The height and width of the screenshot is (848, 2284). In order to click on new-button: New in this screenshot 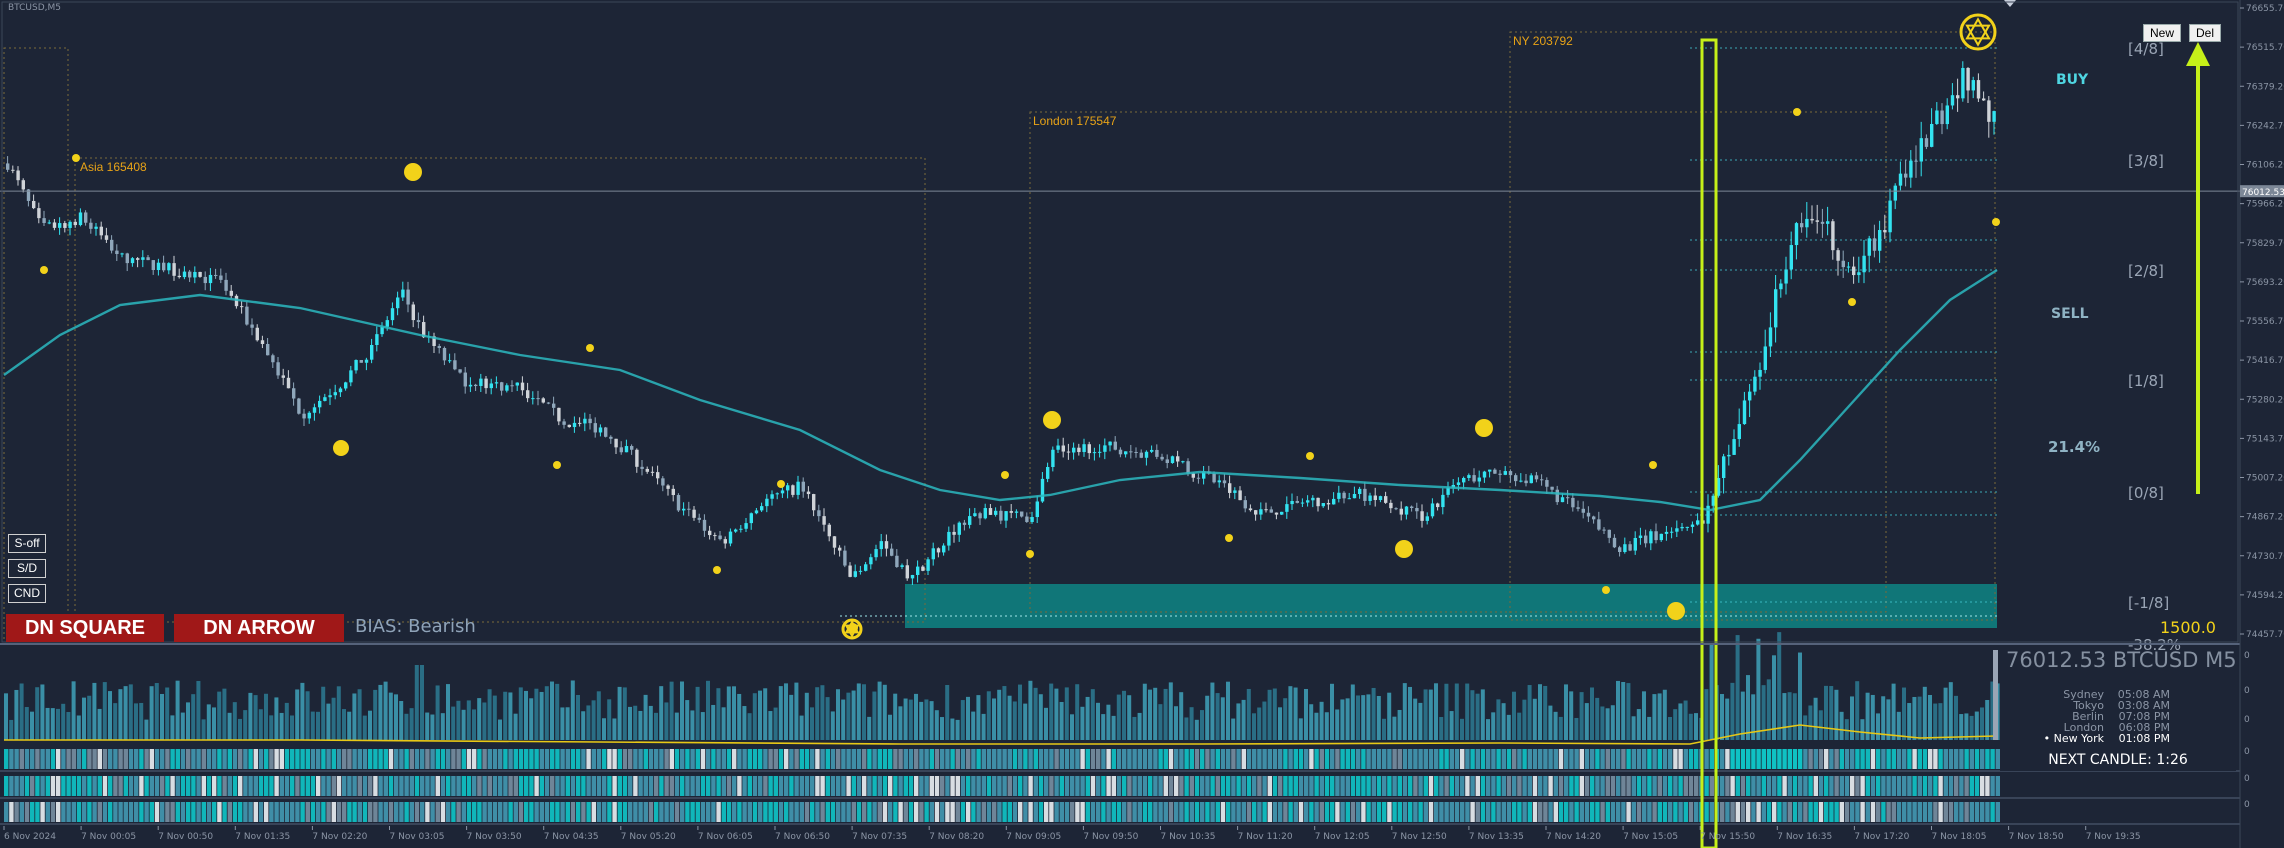, I will do `click(2162, 33)`.